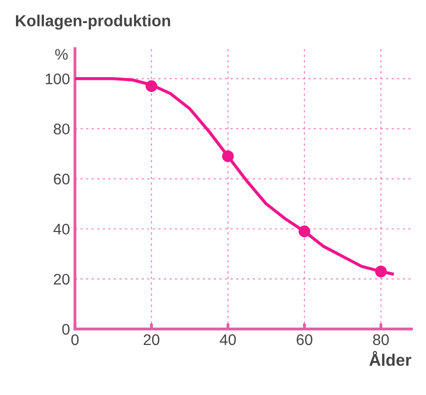  Describe the element at coordinates (381, 340) in the screenshot. I see `x-tick-label: 80` at that location.